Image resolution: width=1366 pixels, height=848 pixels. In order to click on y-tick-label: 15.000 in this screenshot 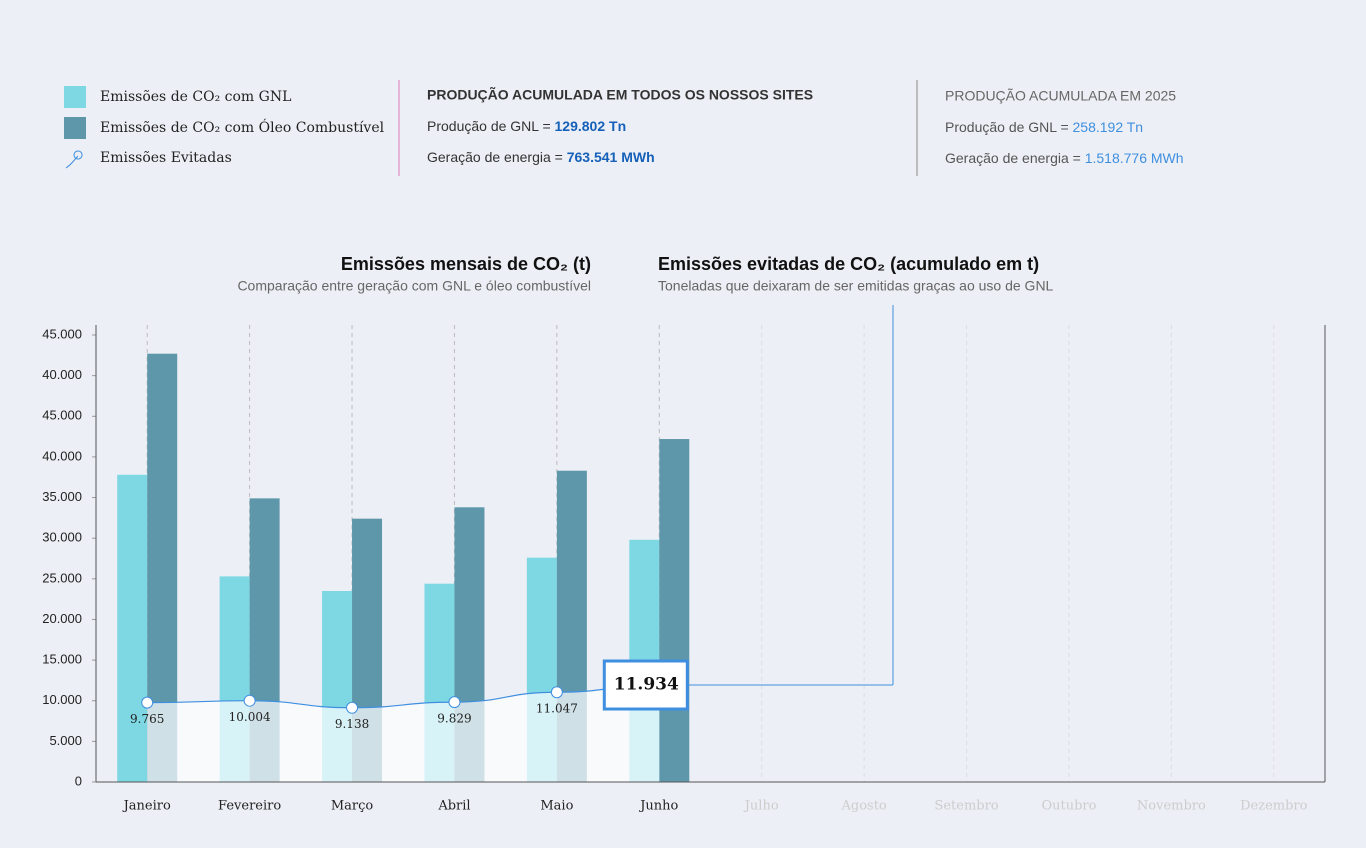, I will do `click(62, 659)`.